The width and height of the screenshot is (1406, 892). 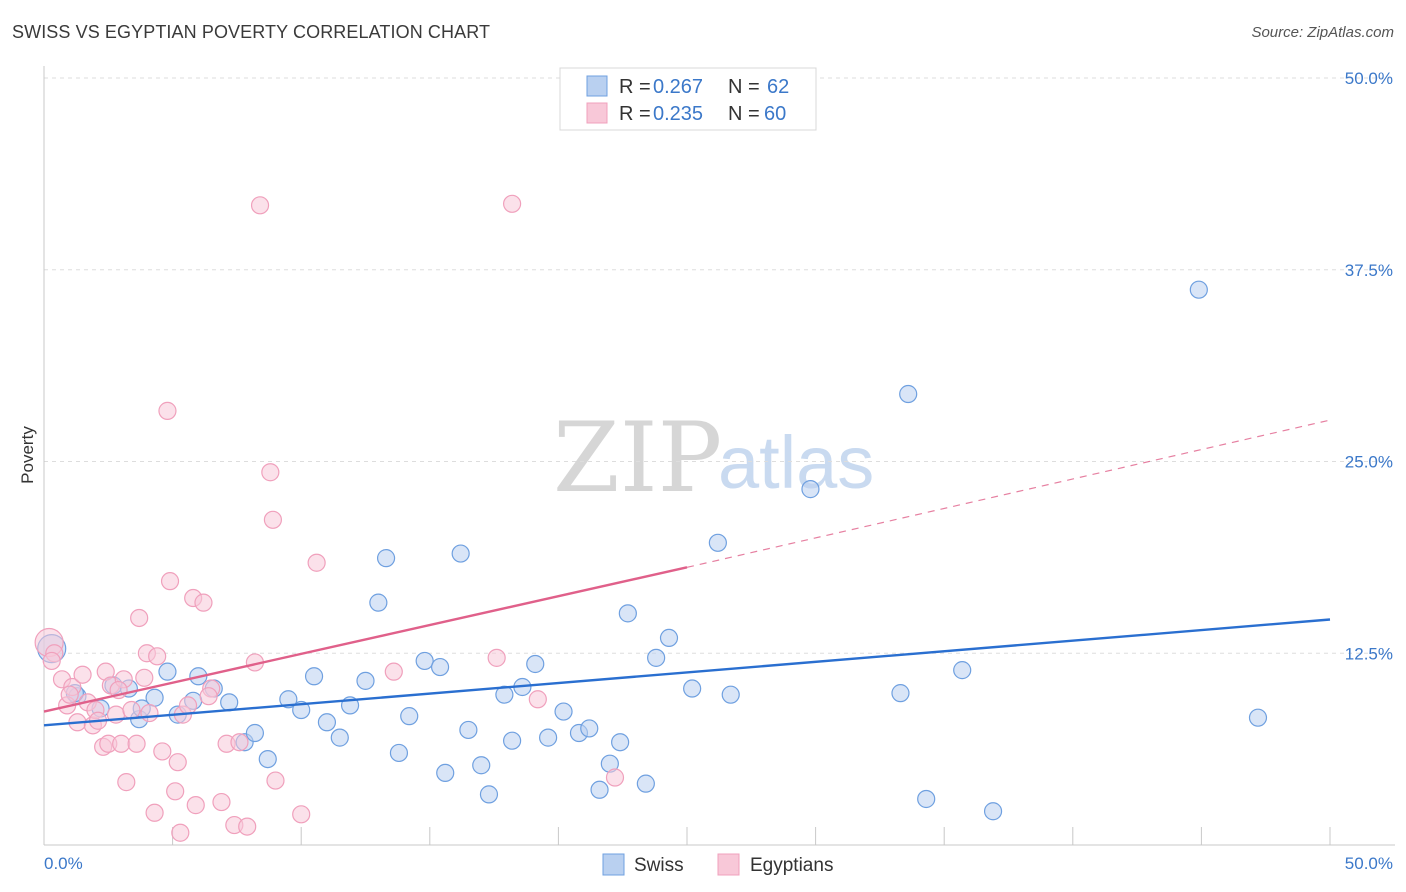 What do you see at coordinates (1322, 32) in the screenshot?
I see `chart-source: Source: ZipAtlas.com` at bounding box center [1322, 32].